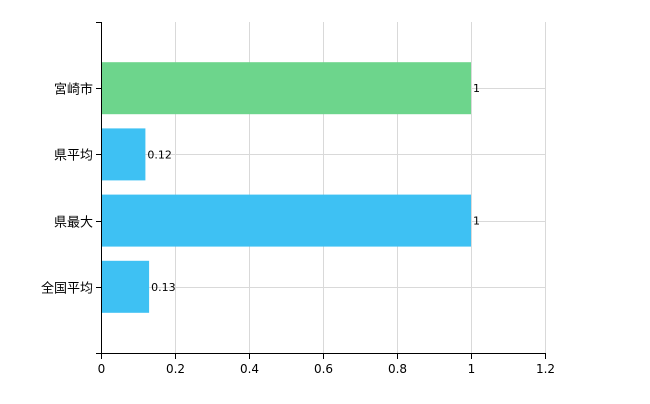 This screenshot has width=650, height=404. What do you see at coordinates (472, 369) in the screenshot?
I see `x-tick-label: 1` at bounding box center [472, 369].